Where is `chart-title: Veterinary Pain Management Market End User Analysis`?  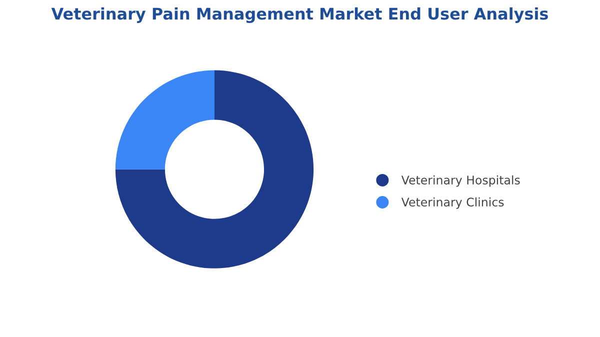 chart-title: Veterinary Pain Management Market End User Analysis is located at coordinates (299, 15).